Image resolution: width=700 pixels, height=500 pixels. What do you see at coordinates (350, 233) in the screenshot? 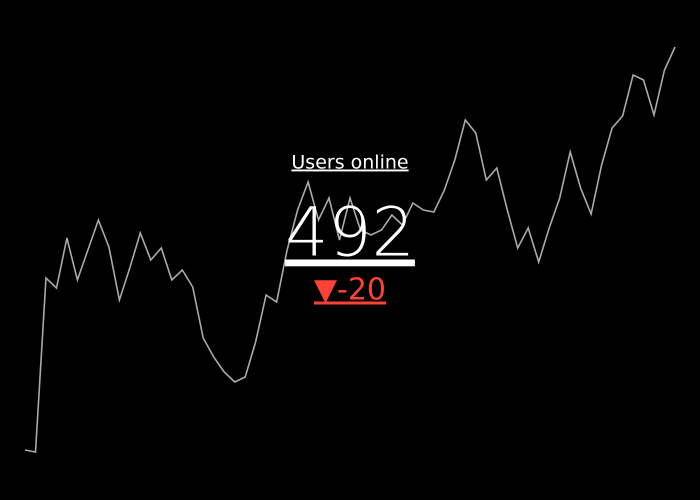
I see `indicator-value: 492` at bounding box center [350, 233].